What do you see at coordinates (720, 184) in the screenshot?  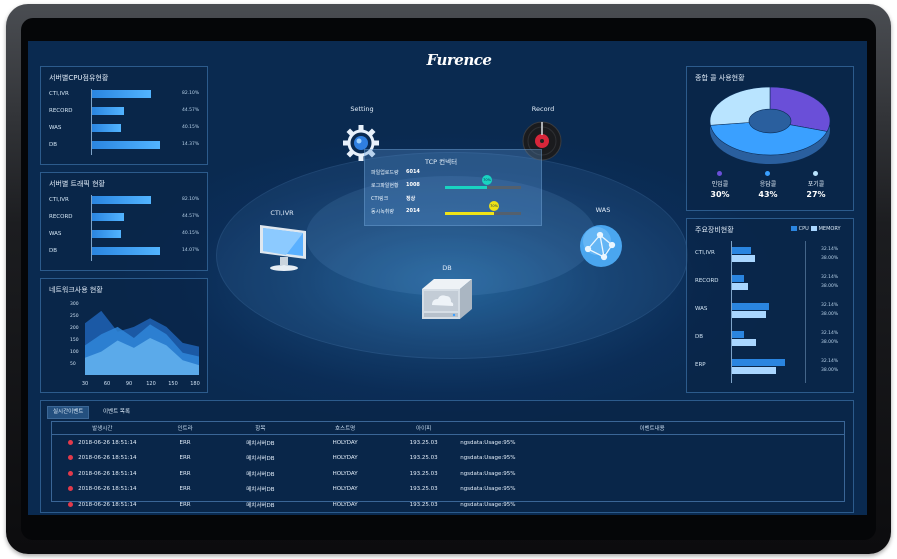 I see `legend-label: 인입콜` at bounding box center [720, 184].